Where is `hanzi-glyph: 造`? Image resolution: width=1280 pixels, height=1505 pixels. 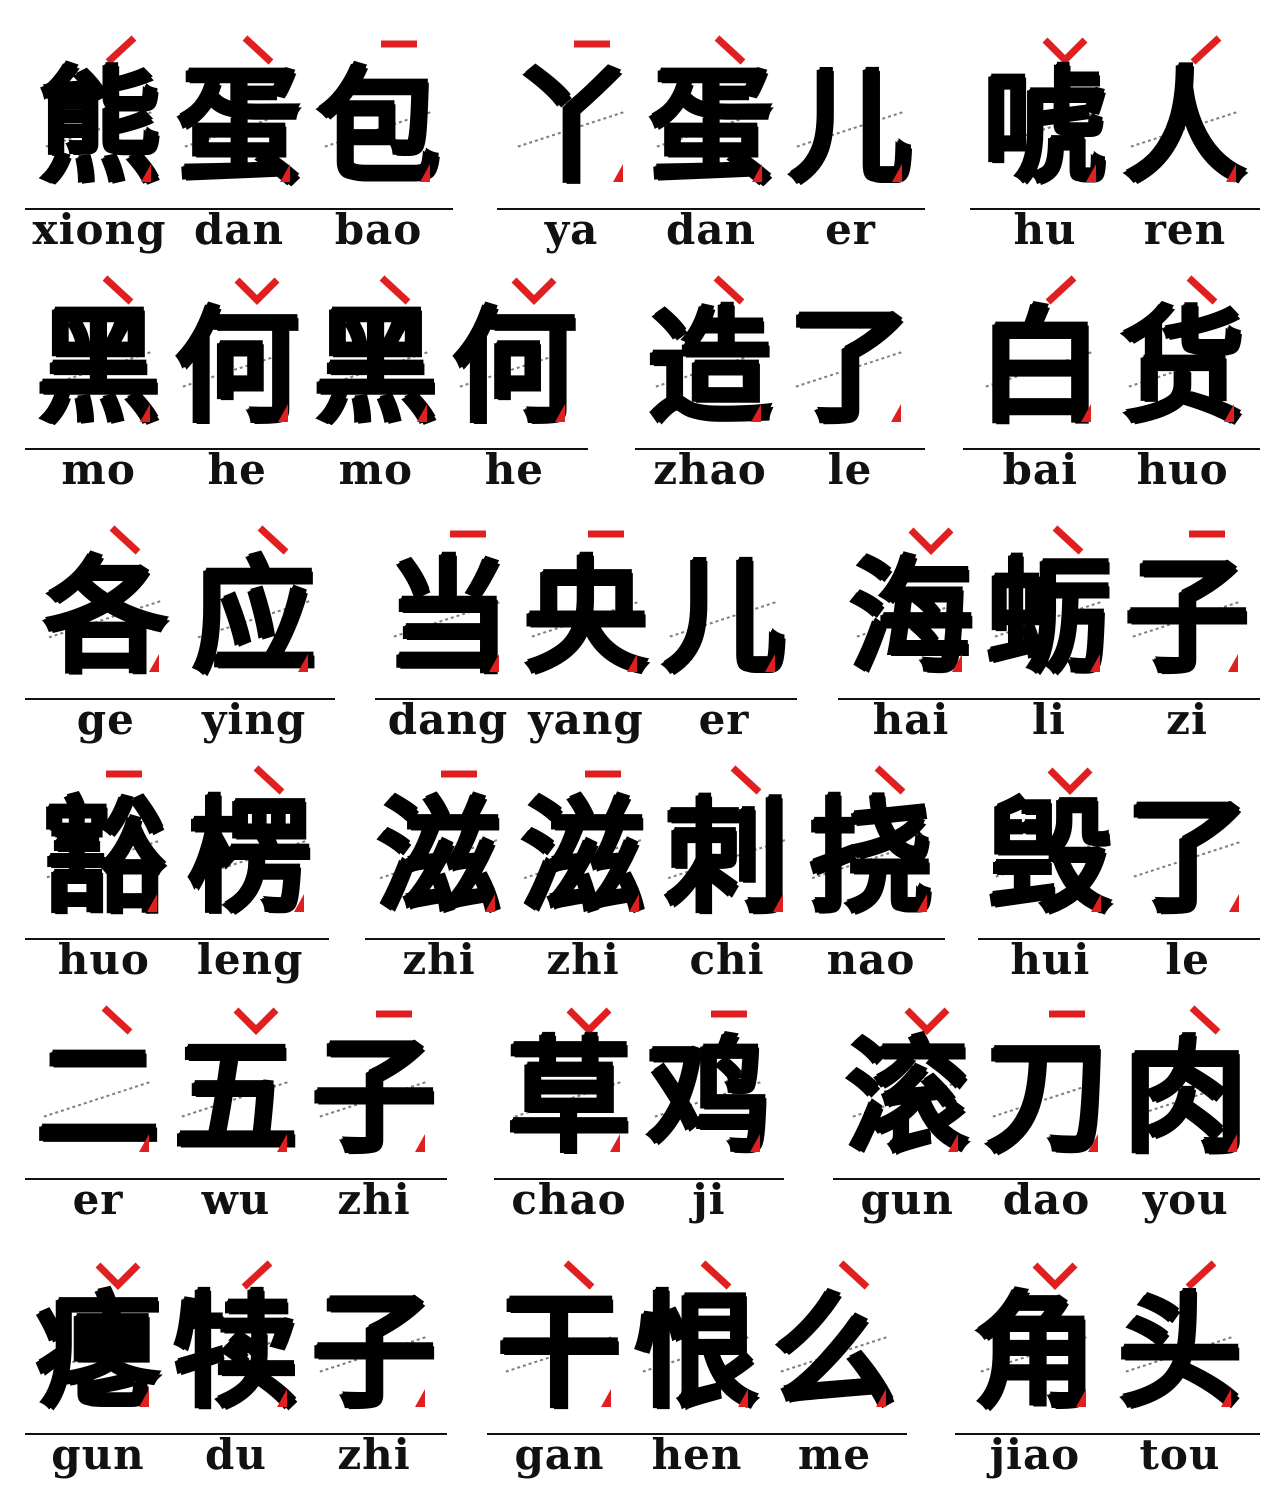
hanzi-glyph: 造 is located at coordinates (710, 367).